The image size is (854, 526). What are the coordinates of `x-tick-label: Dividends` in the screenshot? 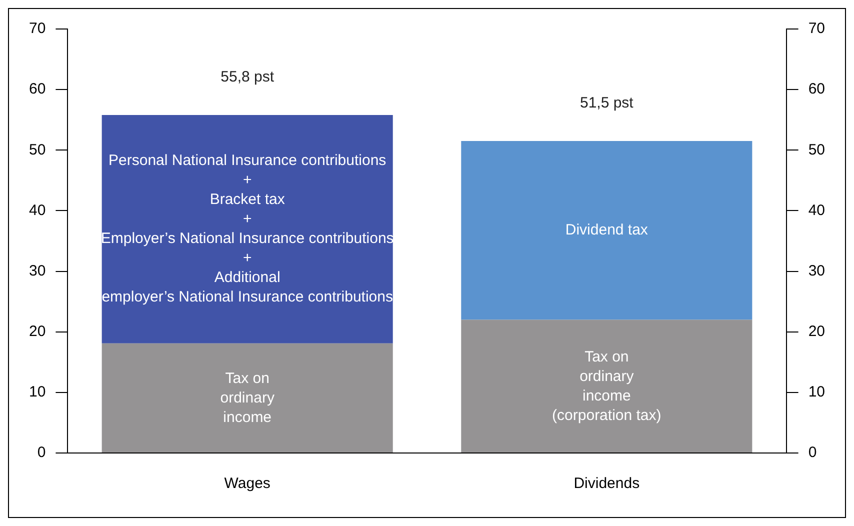 It's located at (607, 483).